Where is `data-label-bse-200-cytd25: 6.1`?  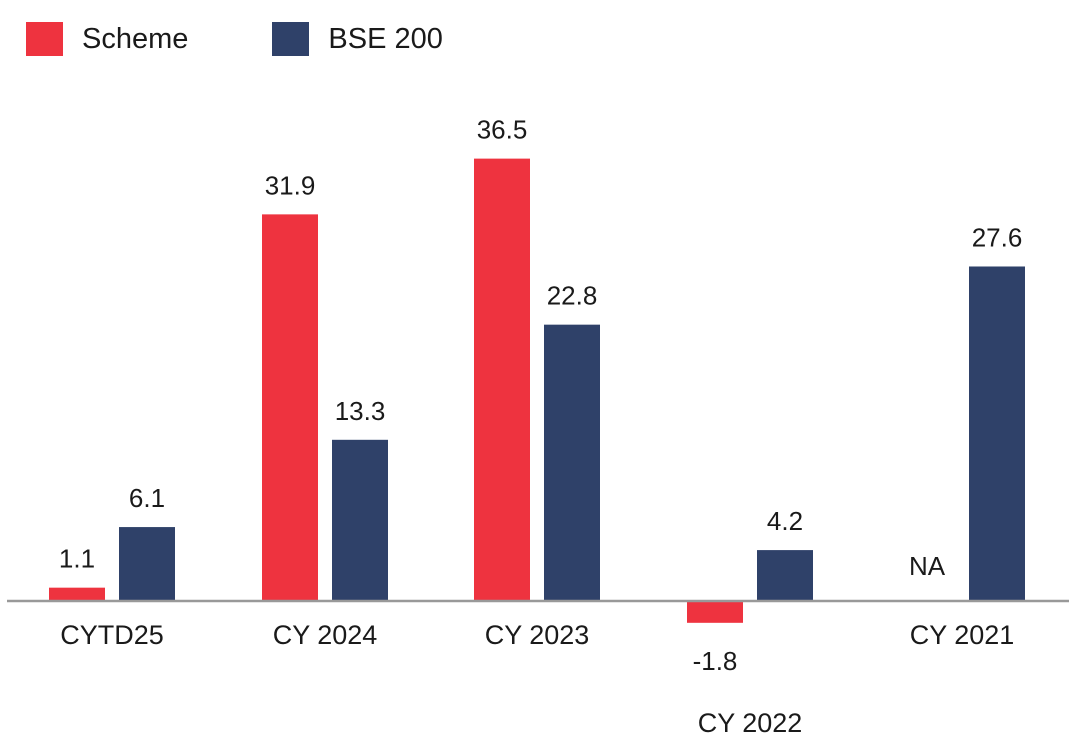
data-label-bse-200-cytd25: 6.1 is located at coordinates (147, 498).